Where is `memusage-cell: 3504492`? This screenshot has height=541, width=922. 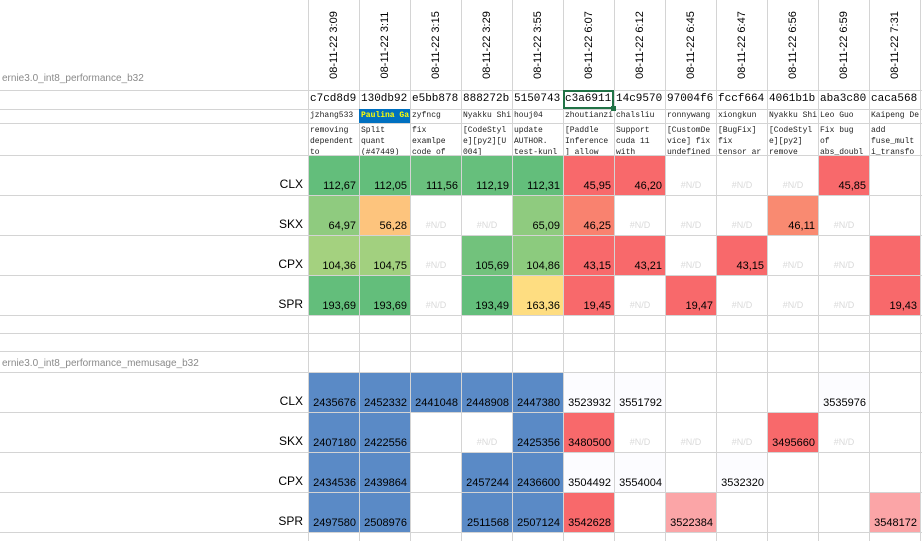
memusage-cell: 3504492 is located at coordinates (589, 472).